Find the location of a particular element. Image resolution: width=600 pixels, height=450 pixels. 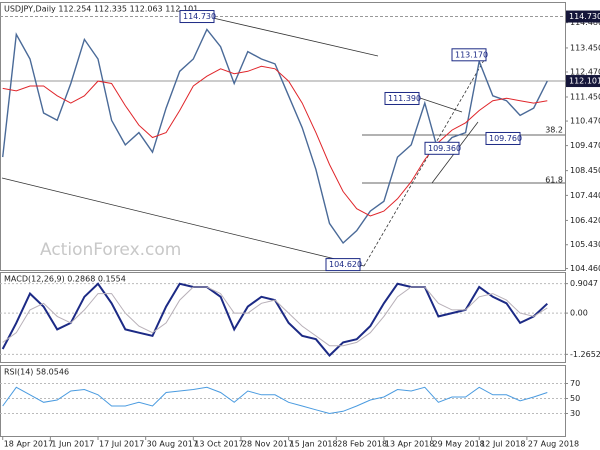

y-tick-label: 106.420 is located at coordinates (585, 220).